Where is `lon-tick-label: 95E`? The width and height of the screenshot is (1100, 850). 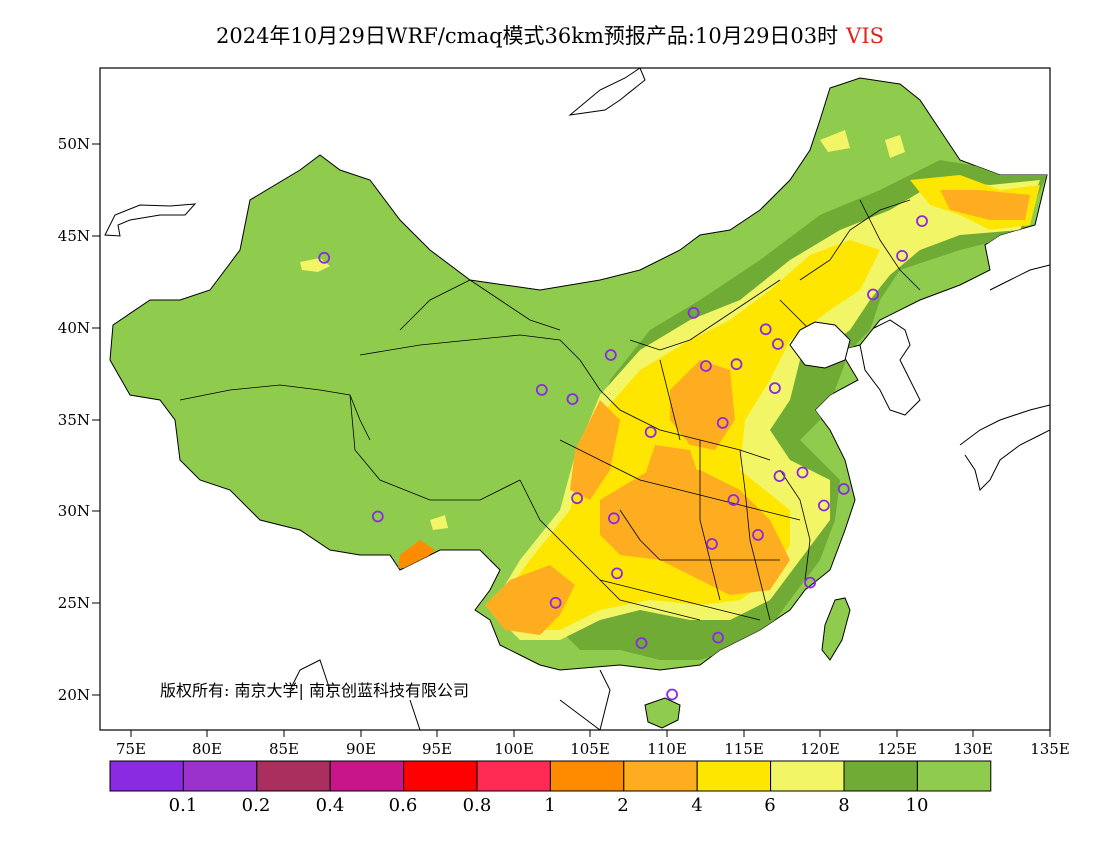 lon-tick-label: 95E is located at coordinates (437, 749).